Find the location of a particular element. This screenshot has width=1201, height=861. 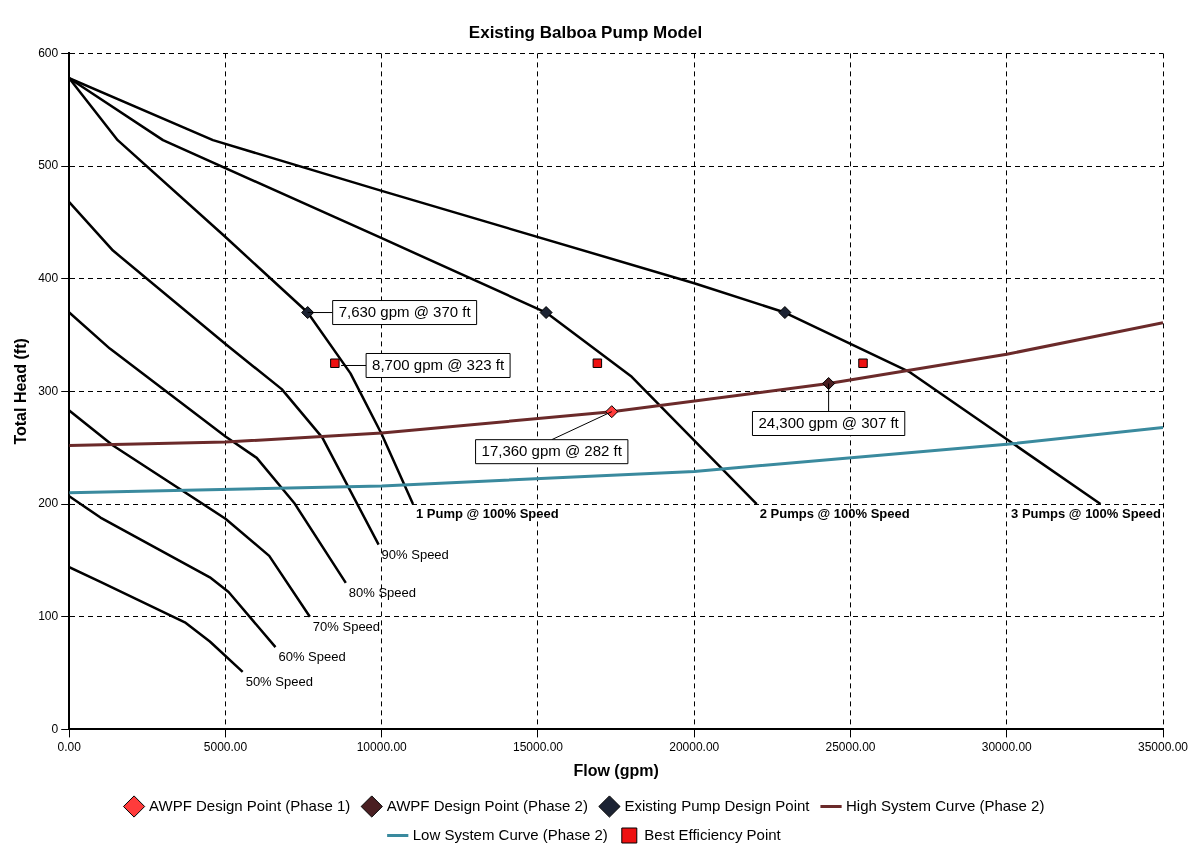

y-tick-label: 0 is located at coordinates (55, 728).